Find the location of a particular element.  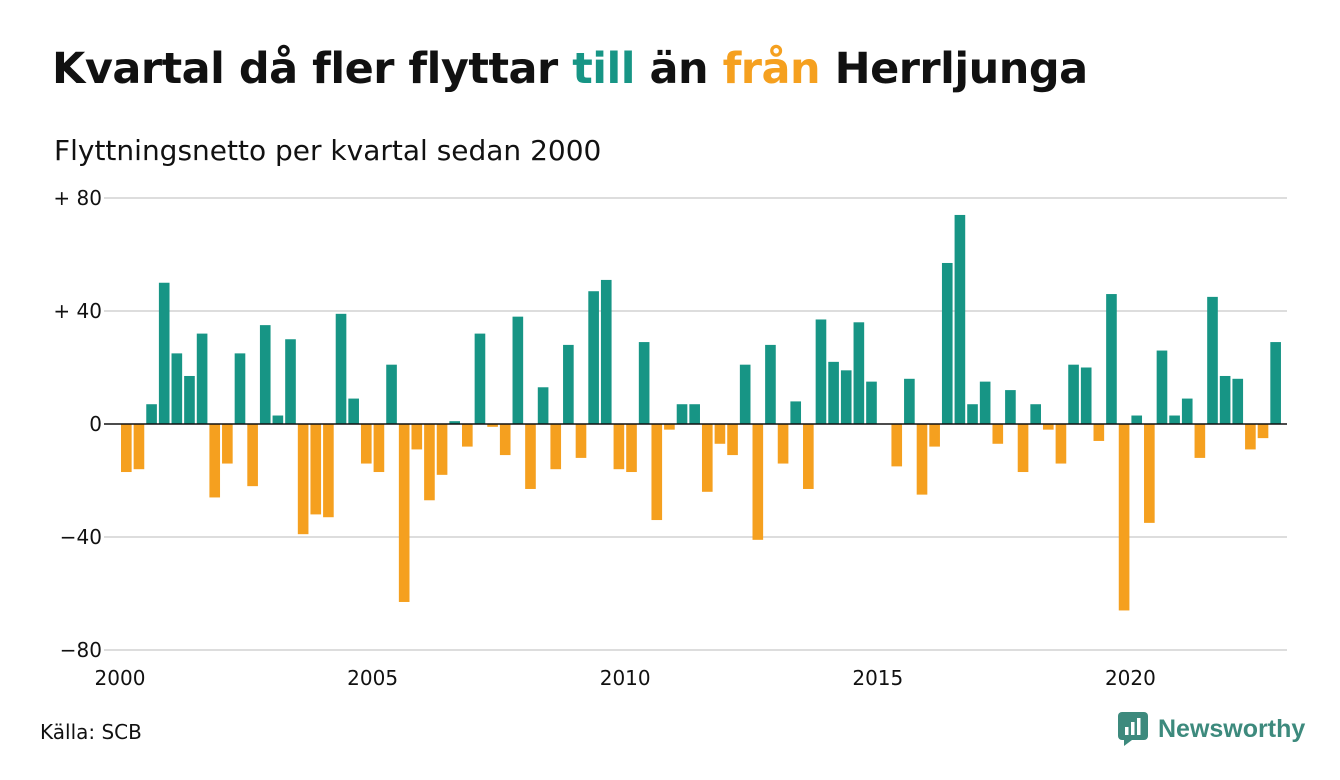

brand-name: Newsworthy is located at coordinates (1232, 728).